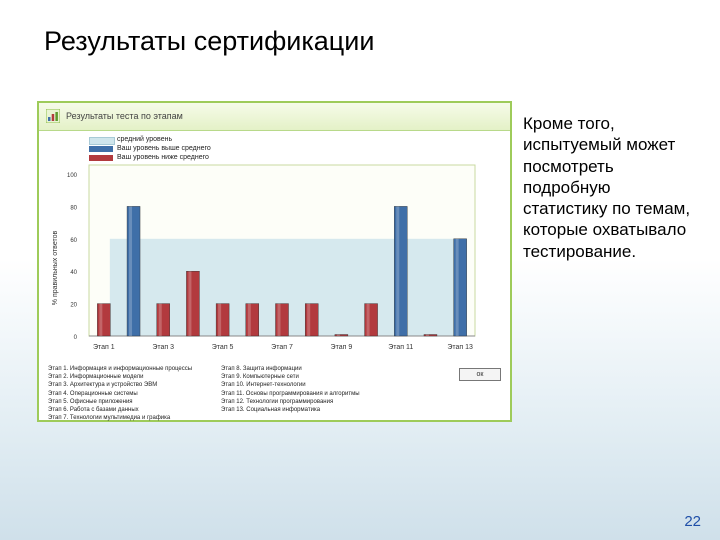 The height and width of the screenshot is (540, 720). I want to click on y-axis-label: % правильных ответов, so click(55, 268).